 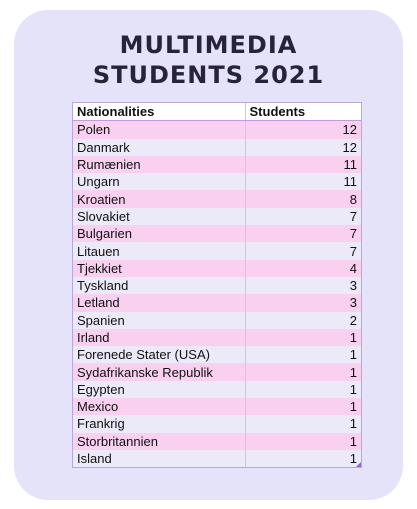 I want to click on column-header-nationalities: Nationalities, so click(x=159, y=112).